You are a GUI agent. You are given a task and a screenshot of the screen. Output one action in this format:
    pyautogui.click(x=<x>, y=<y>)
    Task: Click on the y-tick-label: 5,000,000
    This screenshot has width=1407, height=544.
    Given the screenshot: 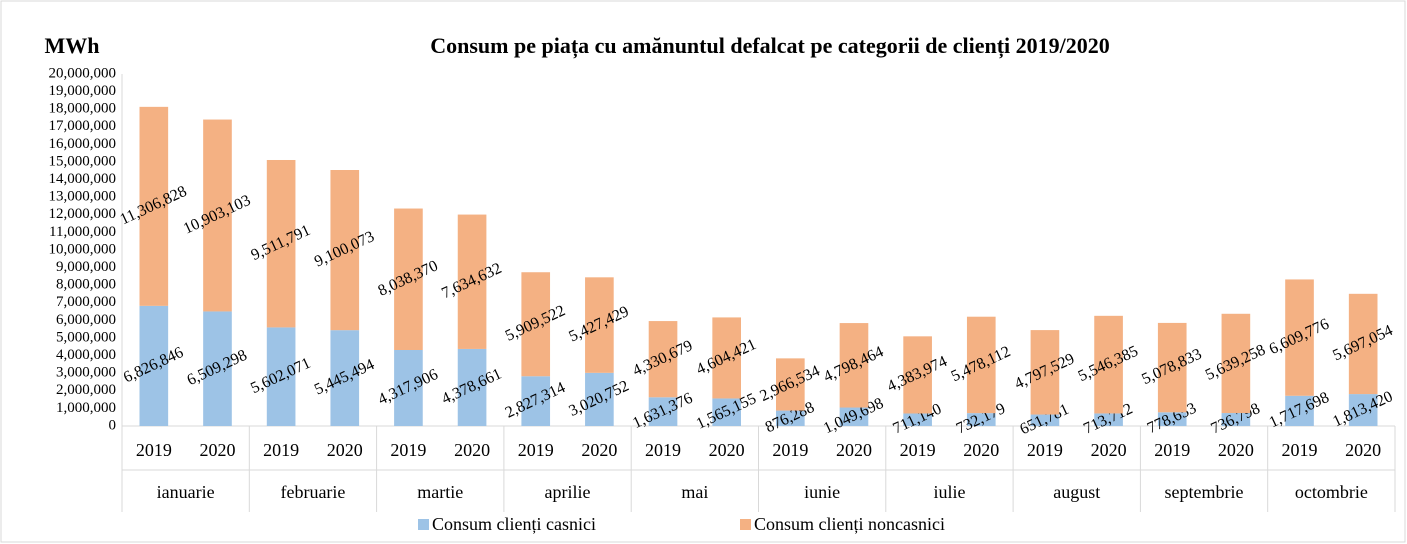 What is the action you would take?
    pyautogui.click(x=86, y=337)
    